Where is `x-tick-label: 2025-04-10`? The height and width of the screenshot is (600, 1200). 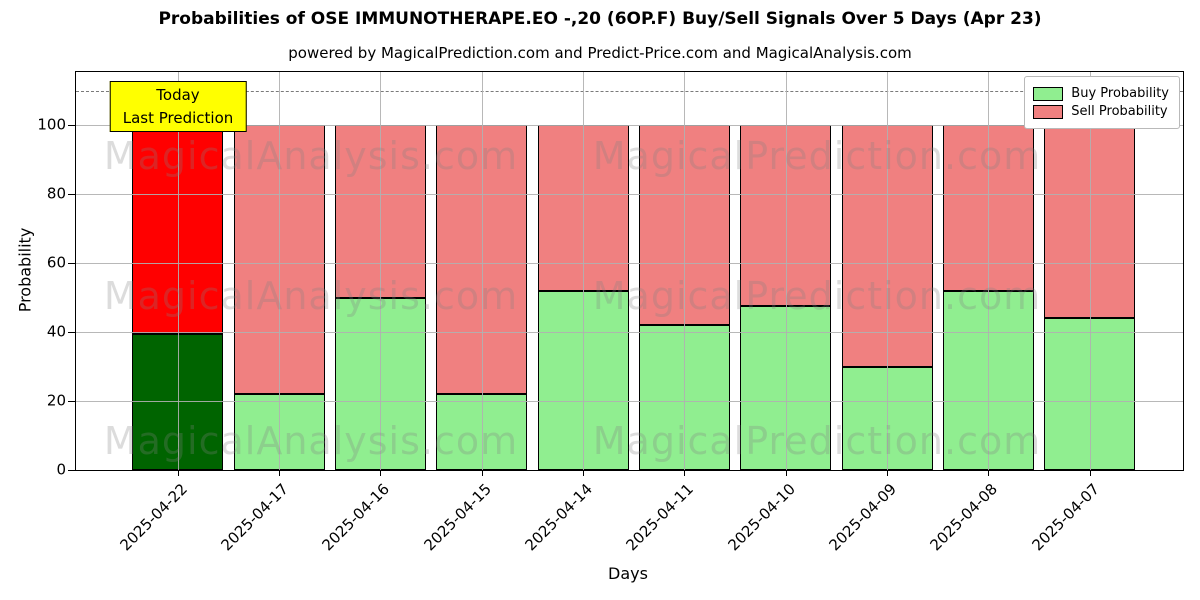 x-tick-label: 2025-04-10 is located at coordinates (761, 517).